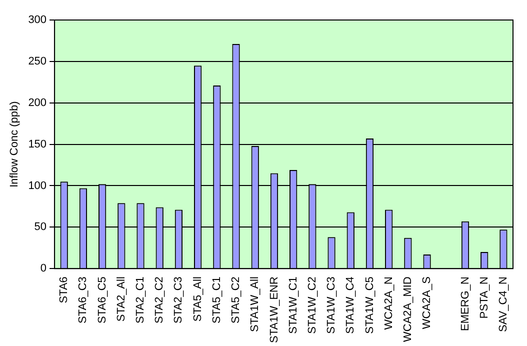  Describe the element at coordinates (140, 300) in the screenshot. I see `x-tick-label: STA2_C1` at that location.